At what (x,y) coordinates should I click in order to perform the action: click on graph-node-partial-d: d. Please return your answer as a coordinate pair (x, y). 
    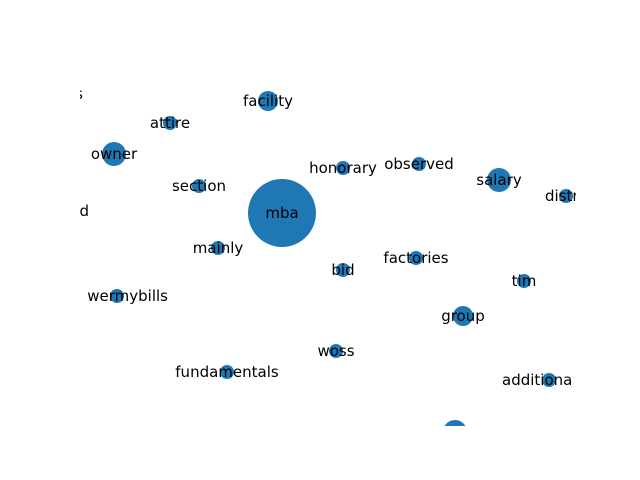
    Looking at the image, I should click on (77, 211).